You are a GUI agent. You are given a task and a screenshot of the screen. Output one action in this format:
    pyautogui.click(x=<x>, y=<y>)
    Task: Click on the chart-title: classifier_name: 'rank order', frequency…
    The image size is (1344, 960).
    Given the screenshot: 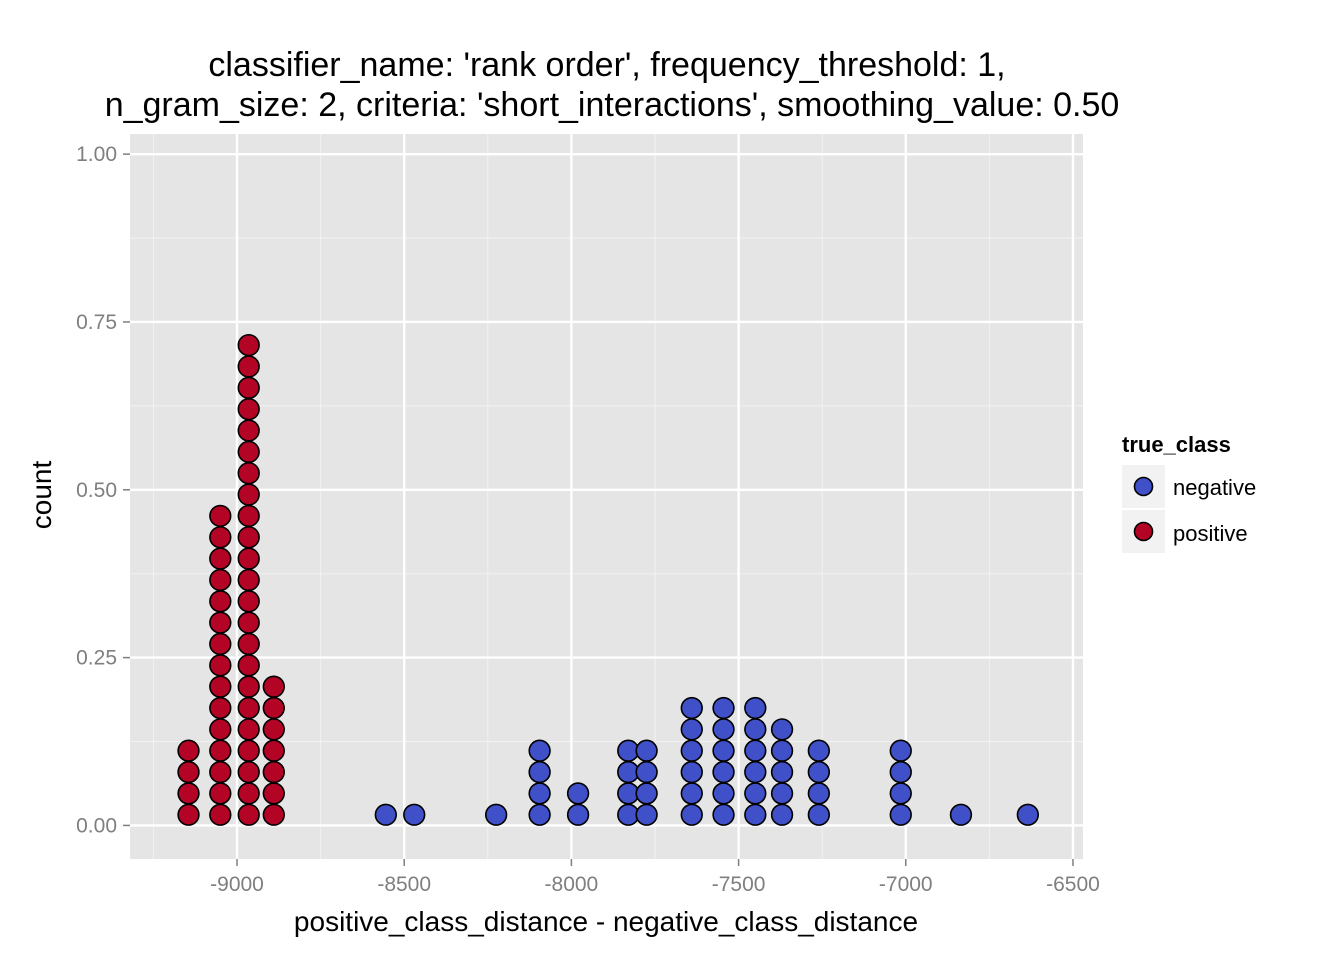 What is the action you would take?
    pyautogui.click(x=612, y=85)
    